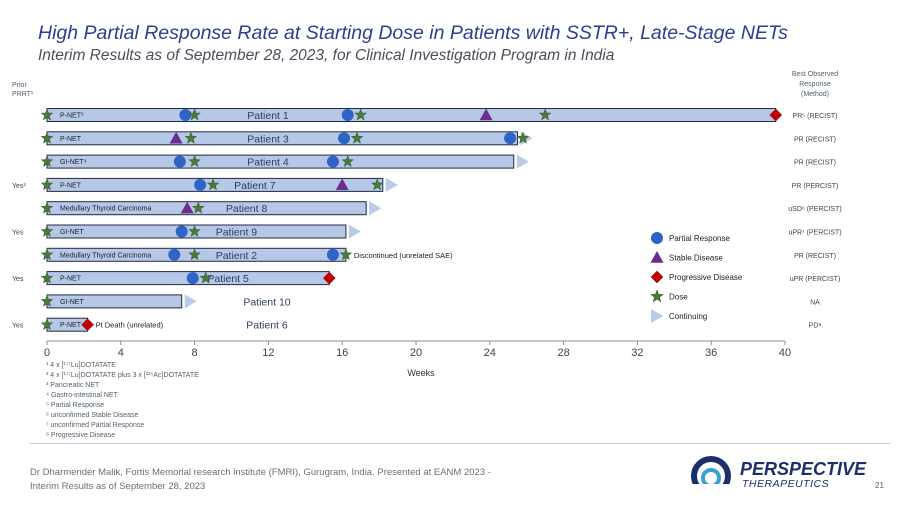 This screenshot has height=506, width=900. Describe the element at coordinates (637, 353) in the screenshot. I see `x-tick-label: 32` at that location.